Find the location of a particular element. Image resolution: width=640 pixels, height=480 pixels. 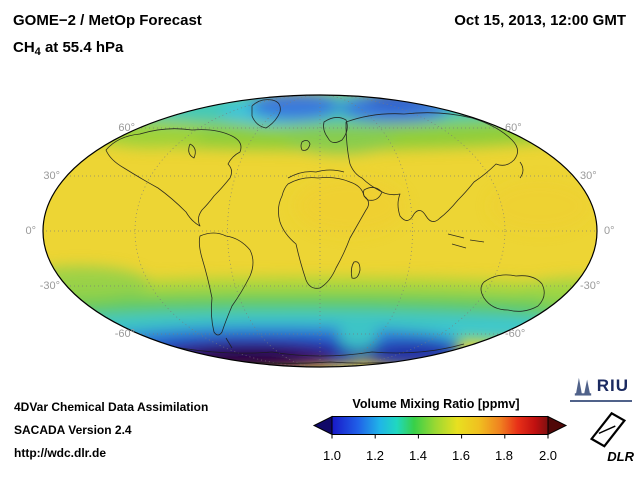

lat-label-right-60: 60° is located at coordinates (513, 128).